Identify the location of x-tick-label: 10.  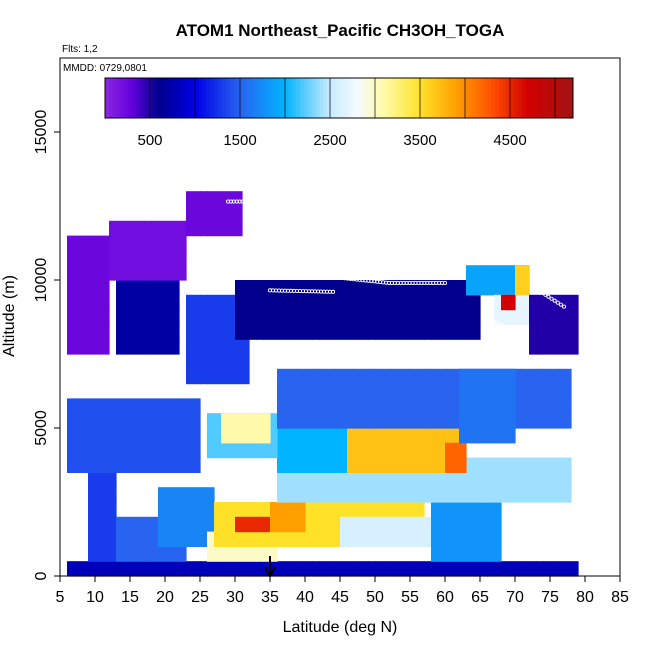
(95, 597).